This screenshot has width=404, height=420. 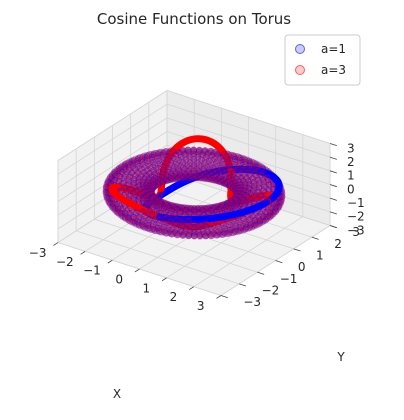 What do you see at coordinates (351, 176) in the screenshot?
I see `z-tick-label: 1` at bounding box center [351, 176].